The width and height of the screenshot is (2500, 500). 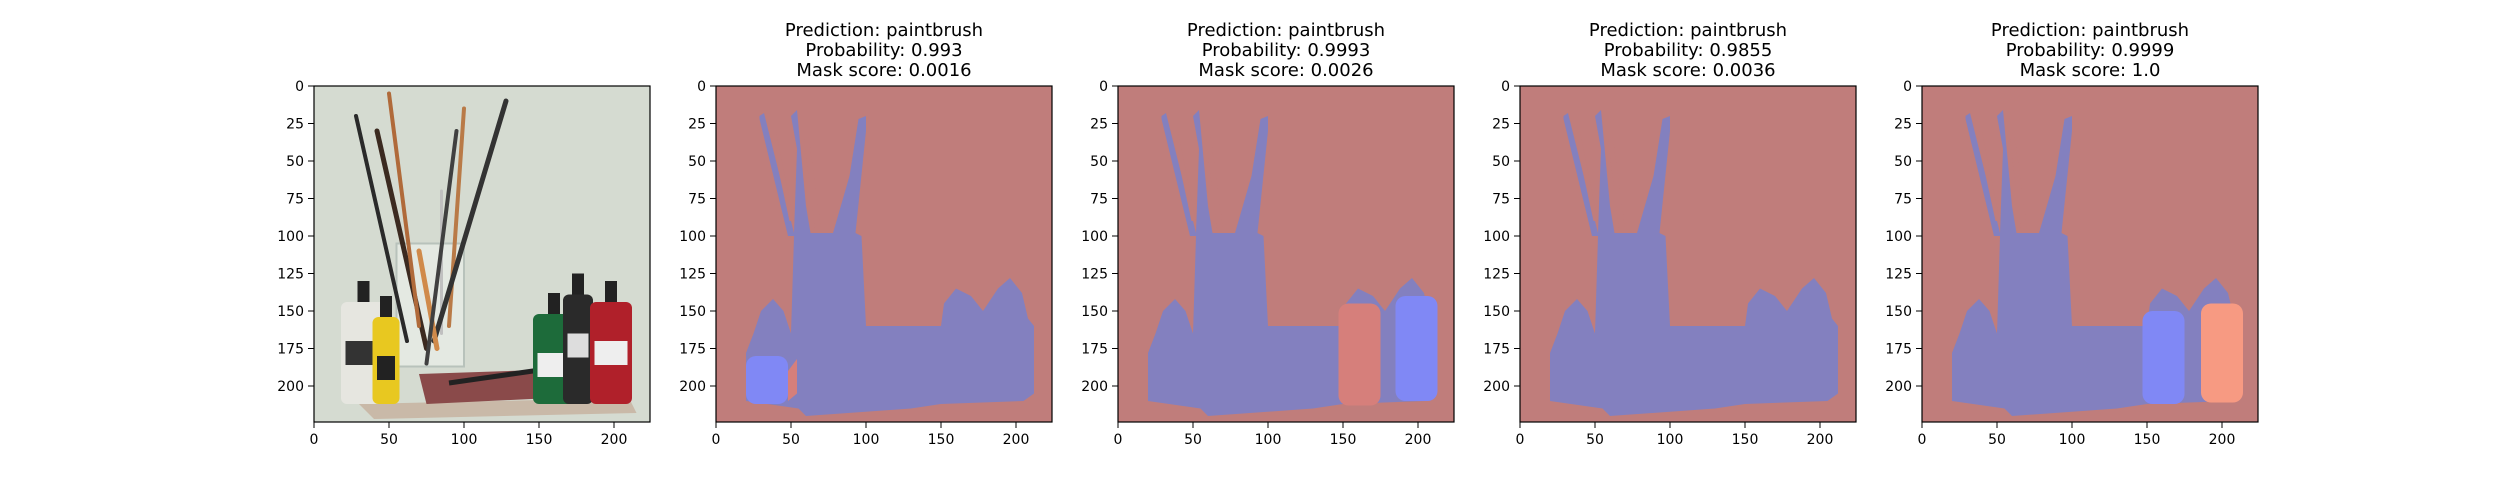 What do you see at coordinates (883, 70) in the screenshot?
I see `panel-title-line: Mask score: 0.0016` at bounding box center [883, 70].